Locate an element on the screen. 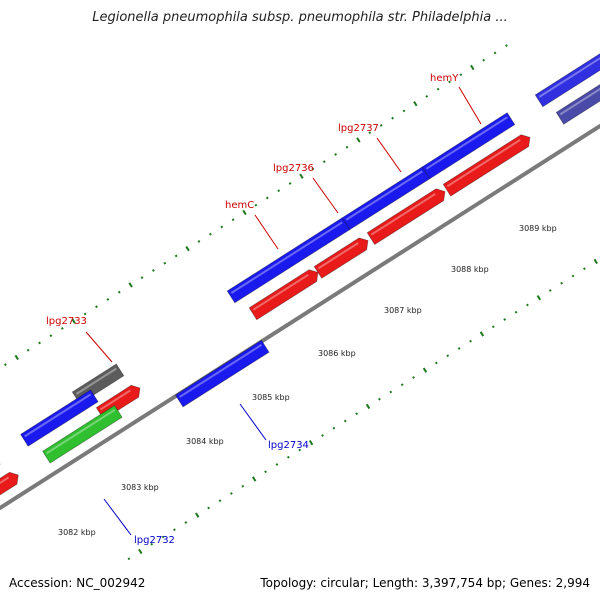 This screenshot has height=605, width=600. gene-label-lpg2734: lpg2734 is located at coordinates (288, 445).